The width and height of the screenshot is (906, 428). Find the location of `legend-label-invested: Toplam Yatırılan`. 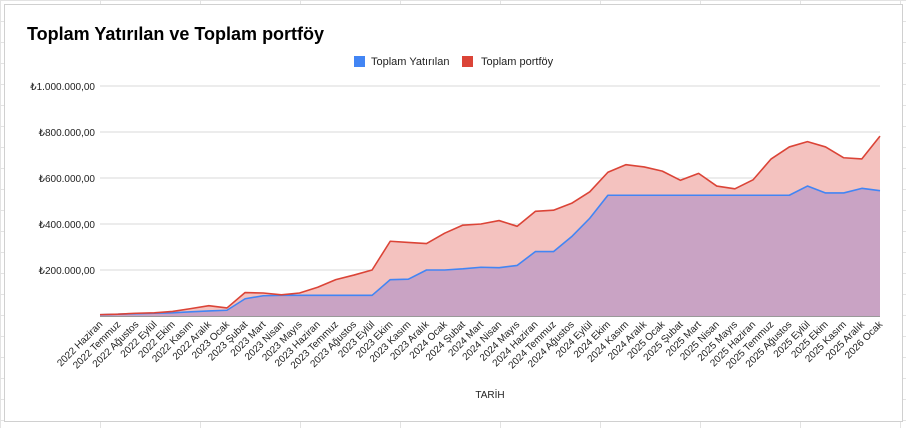

legend-label-invested: Toplam Yatırılan is located at coordinates (410, 62).